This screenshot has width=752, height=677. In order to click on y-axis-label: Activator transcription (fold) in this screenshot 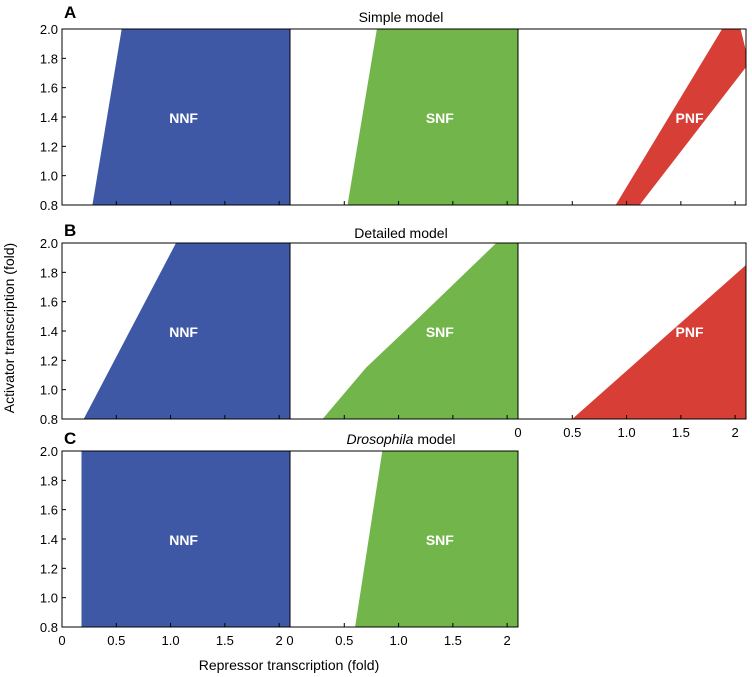, I will do `click(9, 328)`.